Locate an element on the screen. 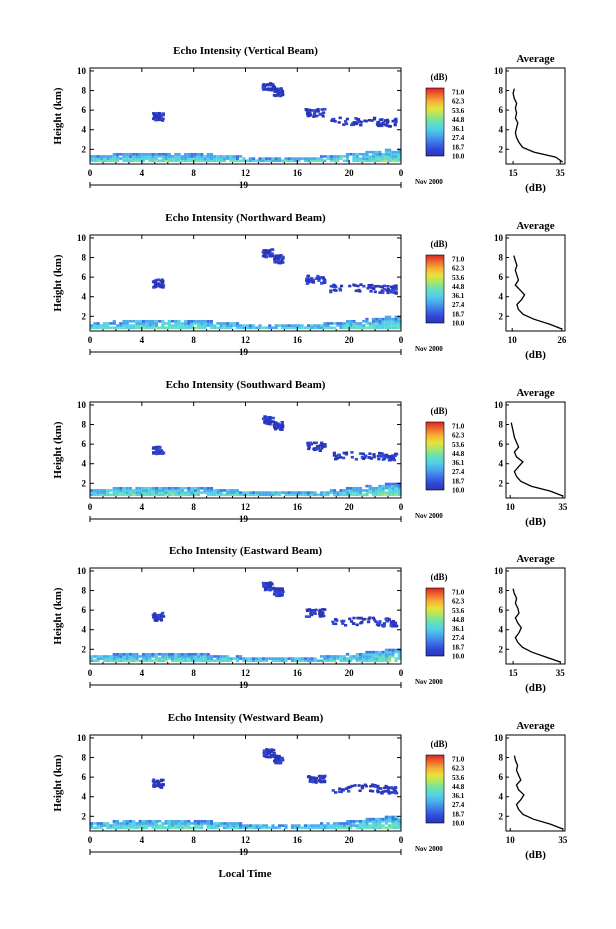 The width and height of the screenshot is (616, 929). colorbar-tick-label: 10.0 is located at coordinates (458, 324).